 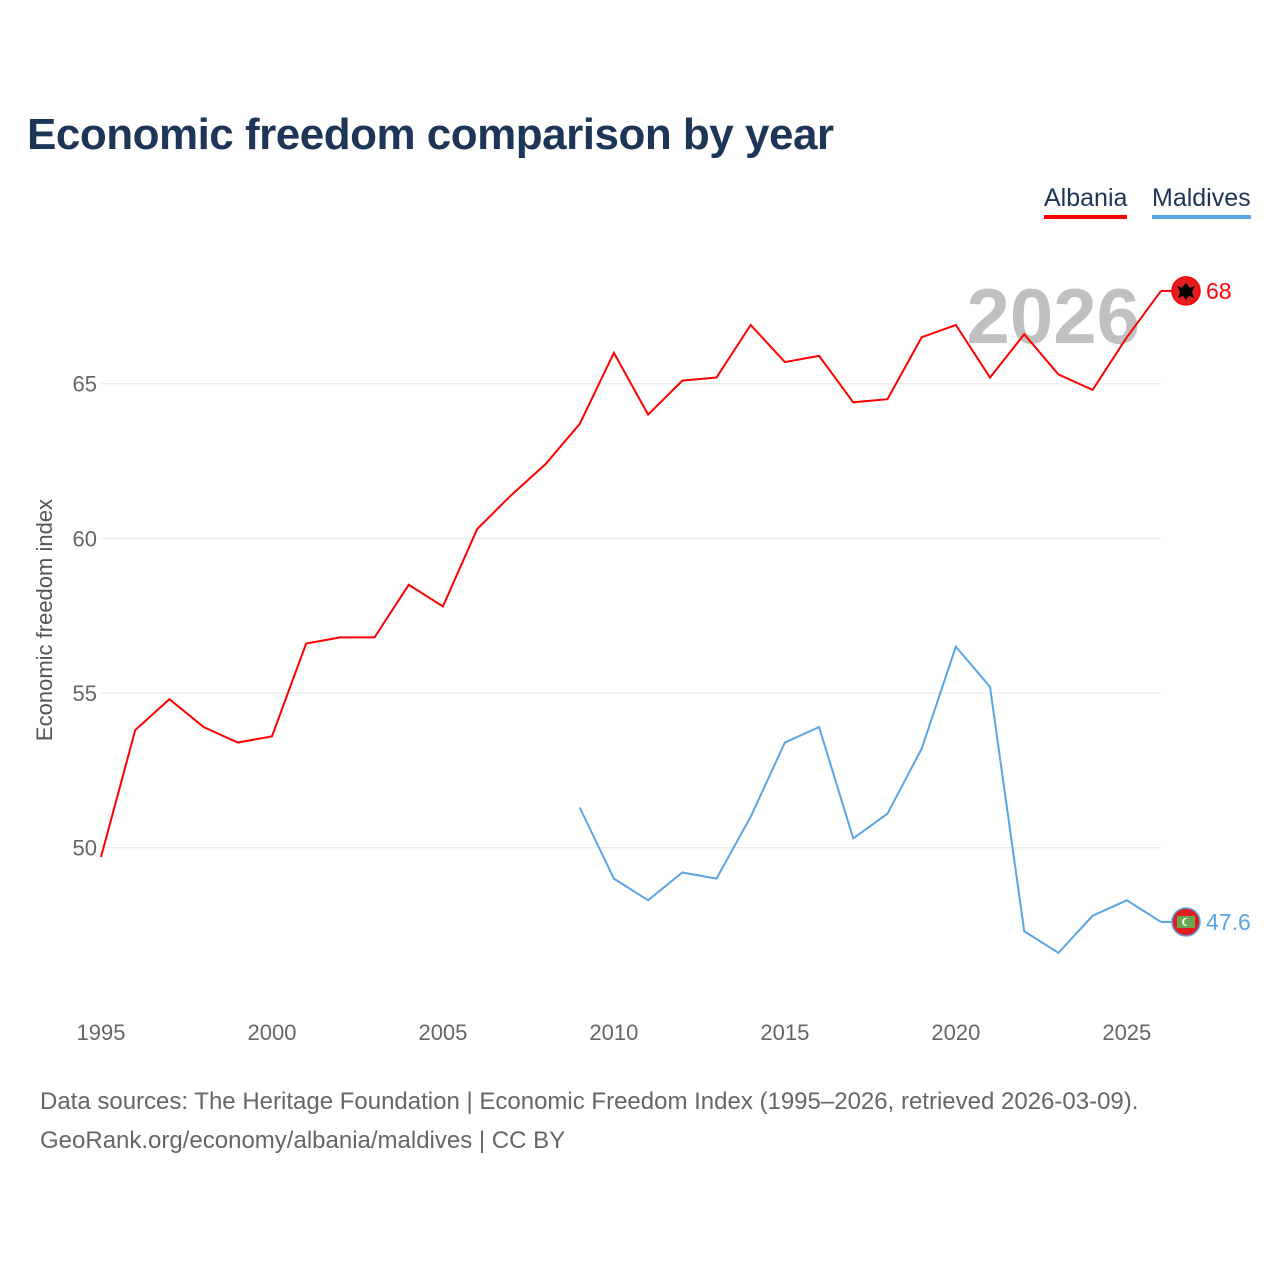 I want to click on chart-title: Economic freedom comparison by year, so click(x=430, y=134).